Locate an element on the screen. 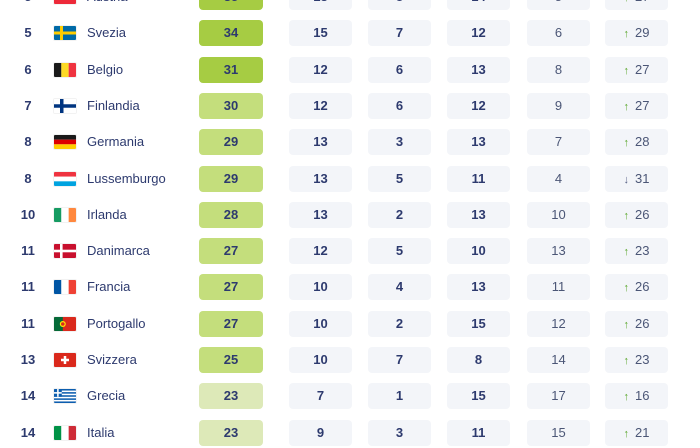 This screenshot has height=448, width=700. score-cell-c4: 4 is located at coordinates (558, 178).